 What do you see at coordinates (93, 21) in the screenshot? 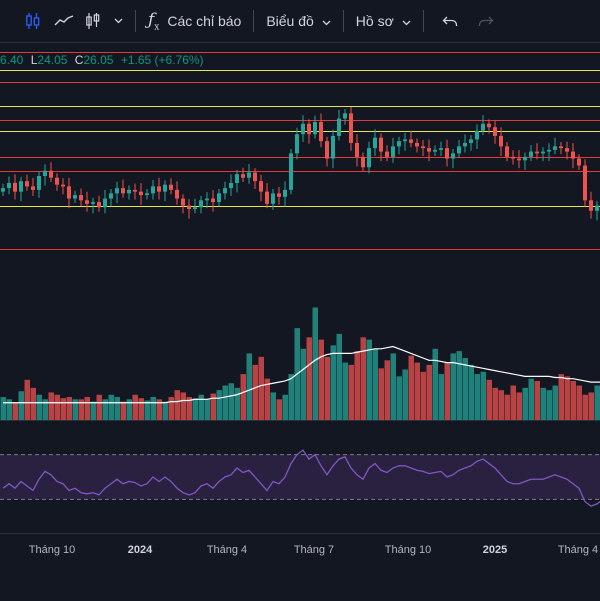
I see `candle-chart-type-icon` at bounding box center [93, 21].